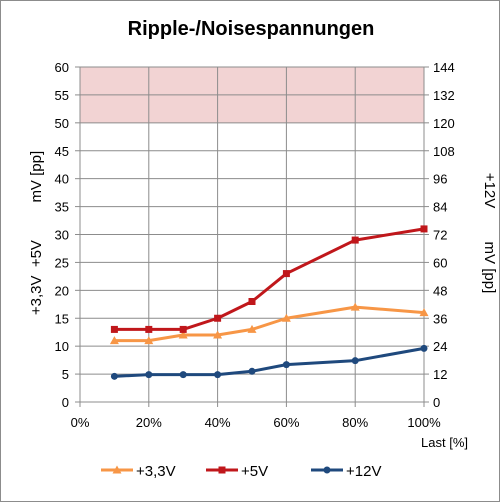  What do you see at coordinates (444, 442) in the screenshot?
I see `x-axis-title: Last [%]` at bounding box center [444, 442].